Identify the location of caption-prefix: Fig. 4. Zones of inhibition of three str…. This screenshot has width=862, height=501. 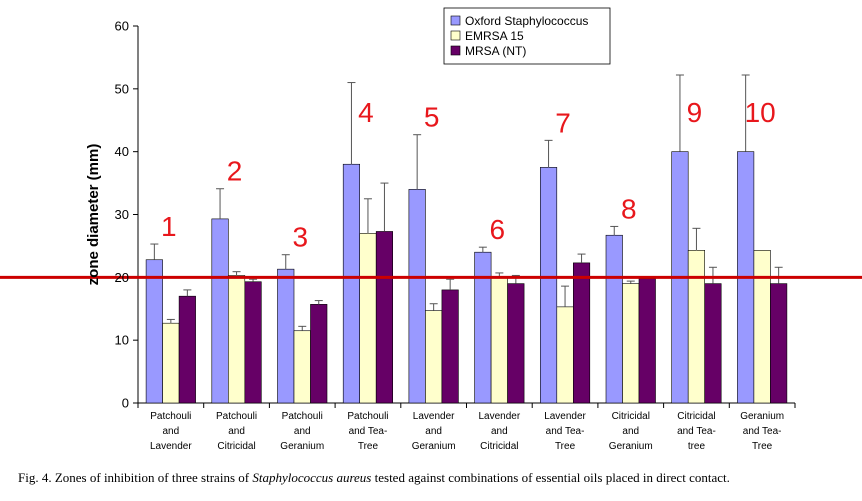
(135, 477).